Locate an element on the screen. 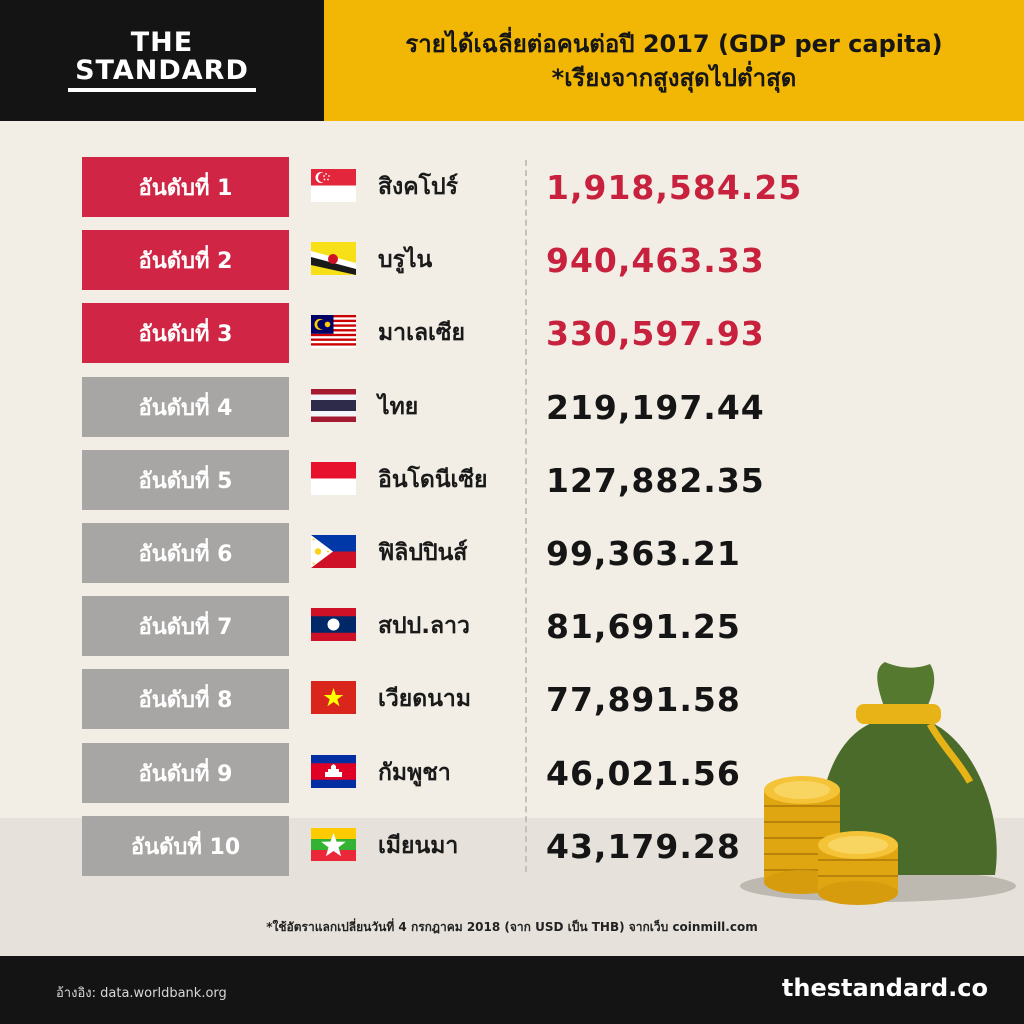  coin-stack-right-icon is located at coordinates (858, 868).